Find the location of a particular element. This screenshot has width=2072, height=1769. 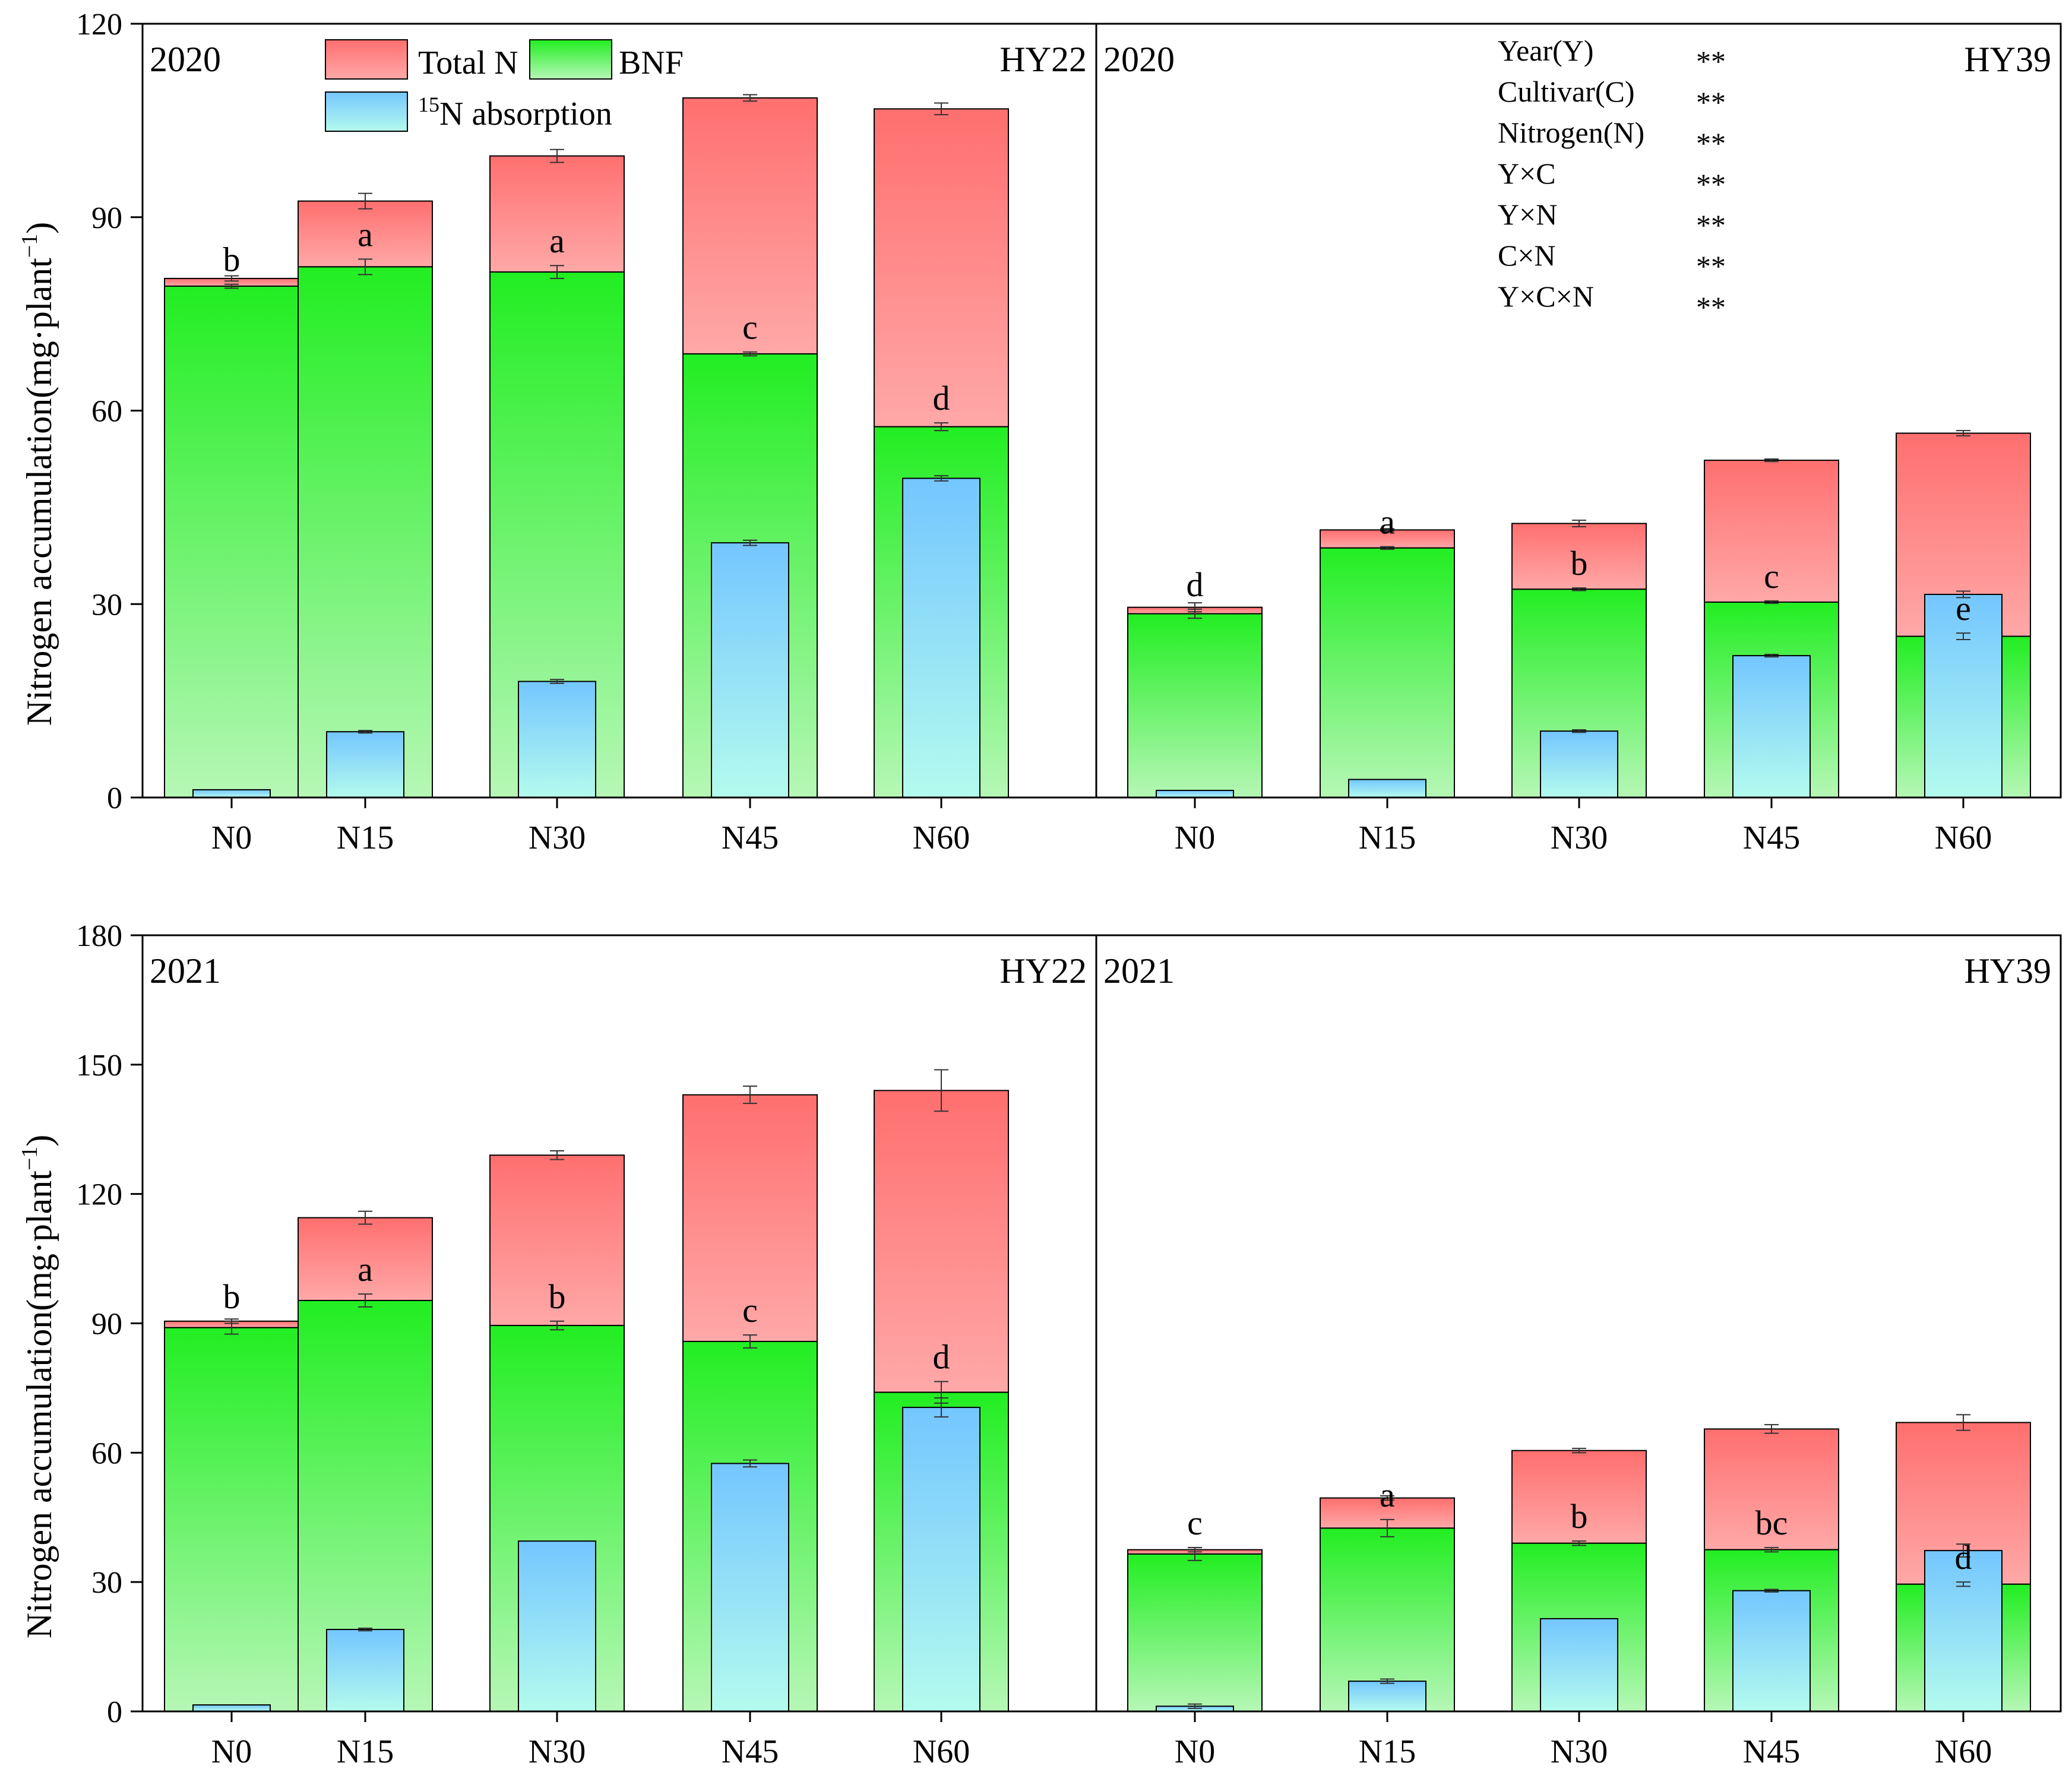

legend-swatch-15n is located at coordinates (366, 112).